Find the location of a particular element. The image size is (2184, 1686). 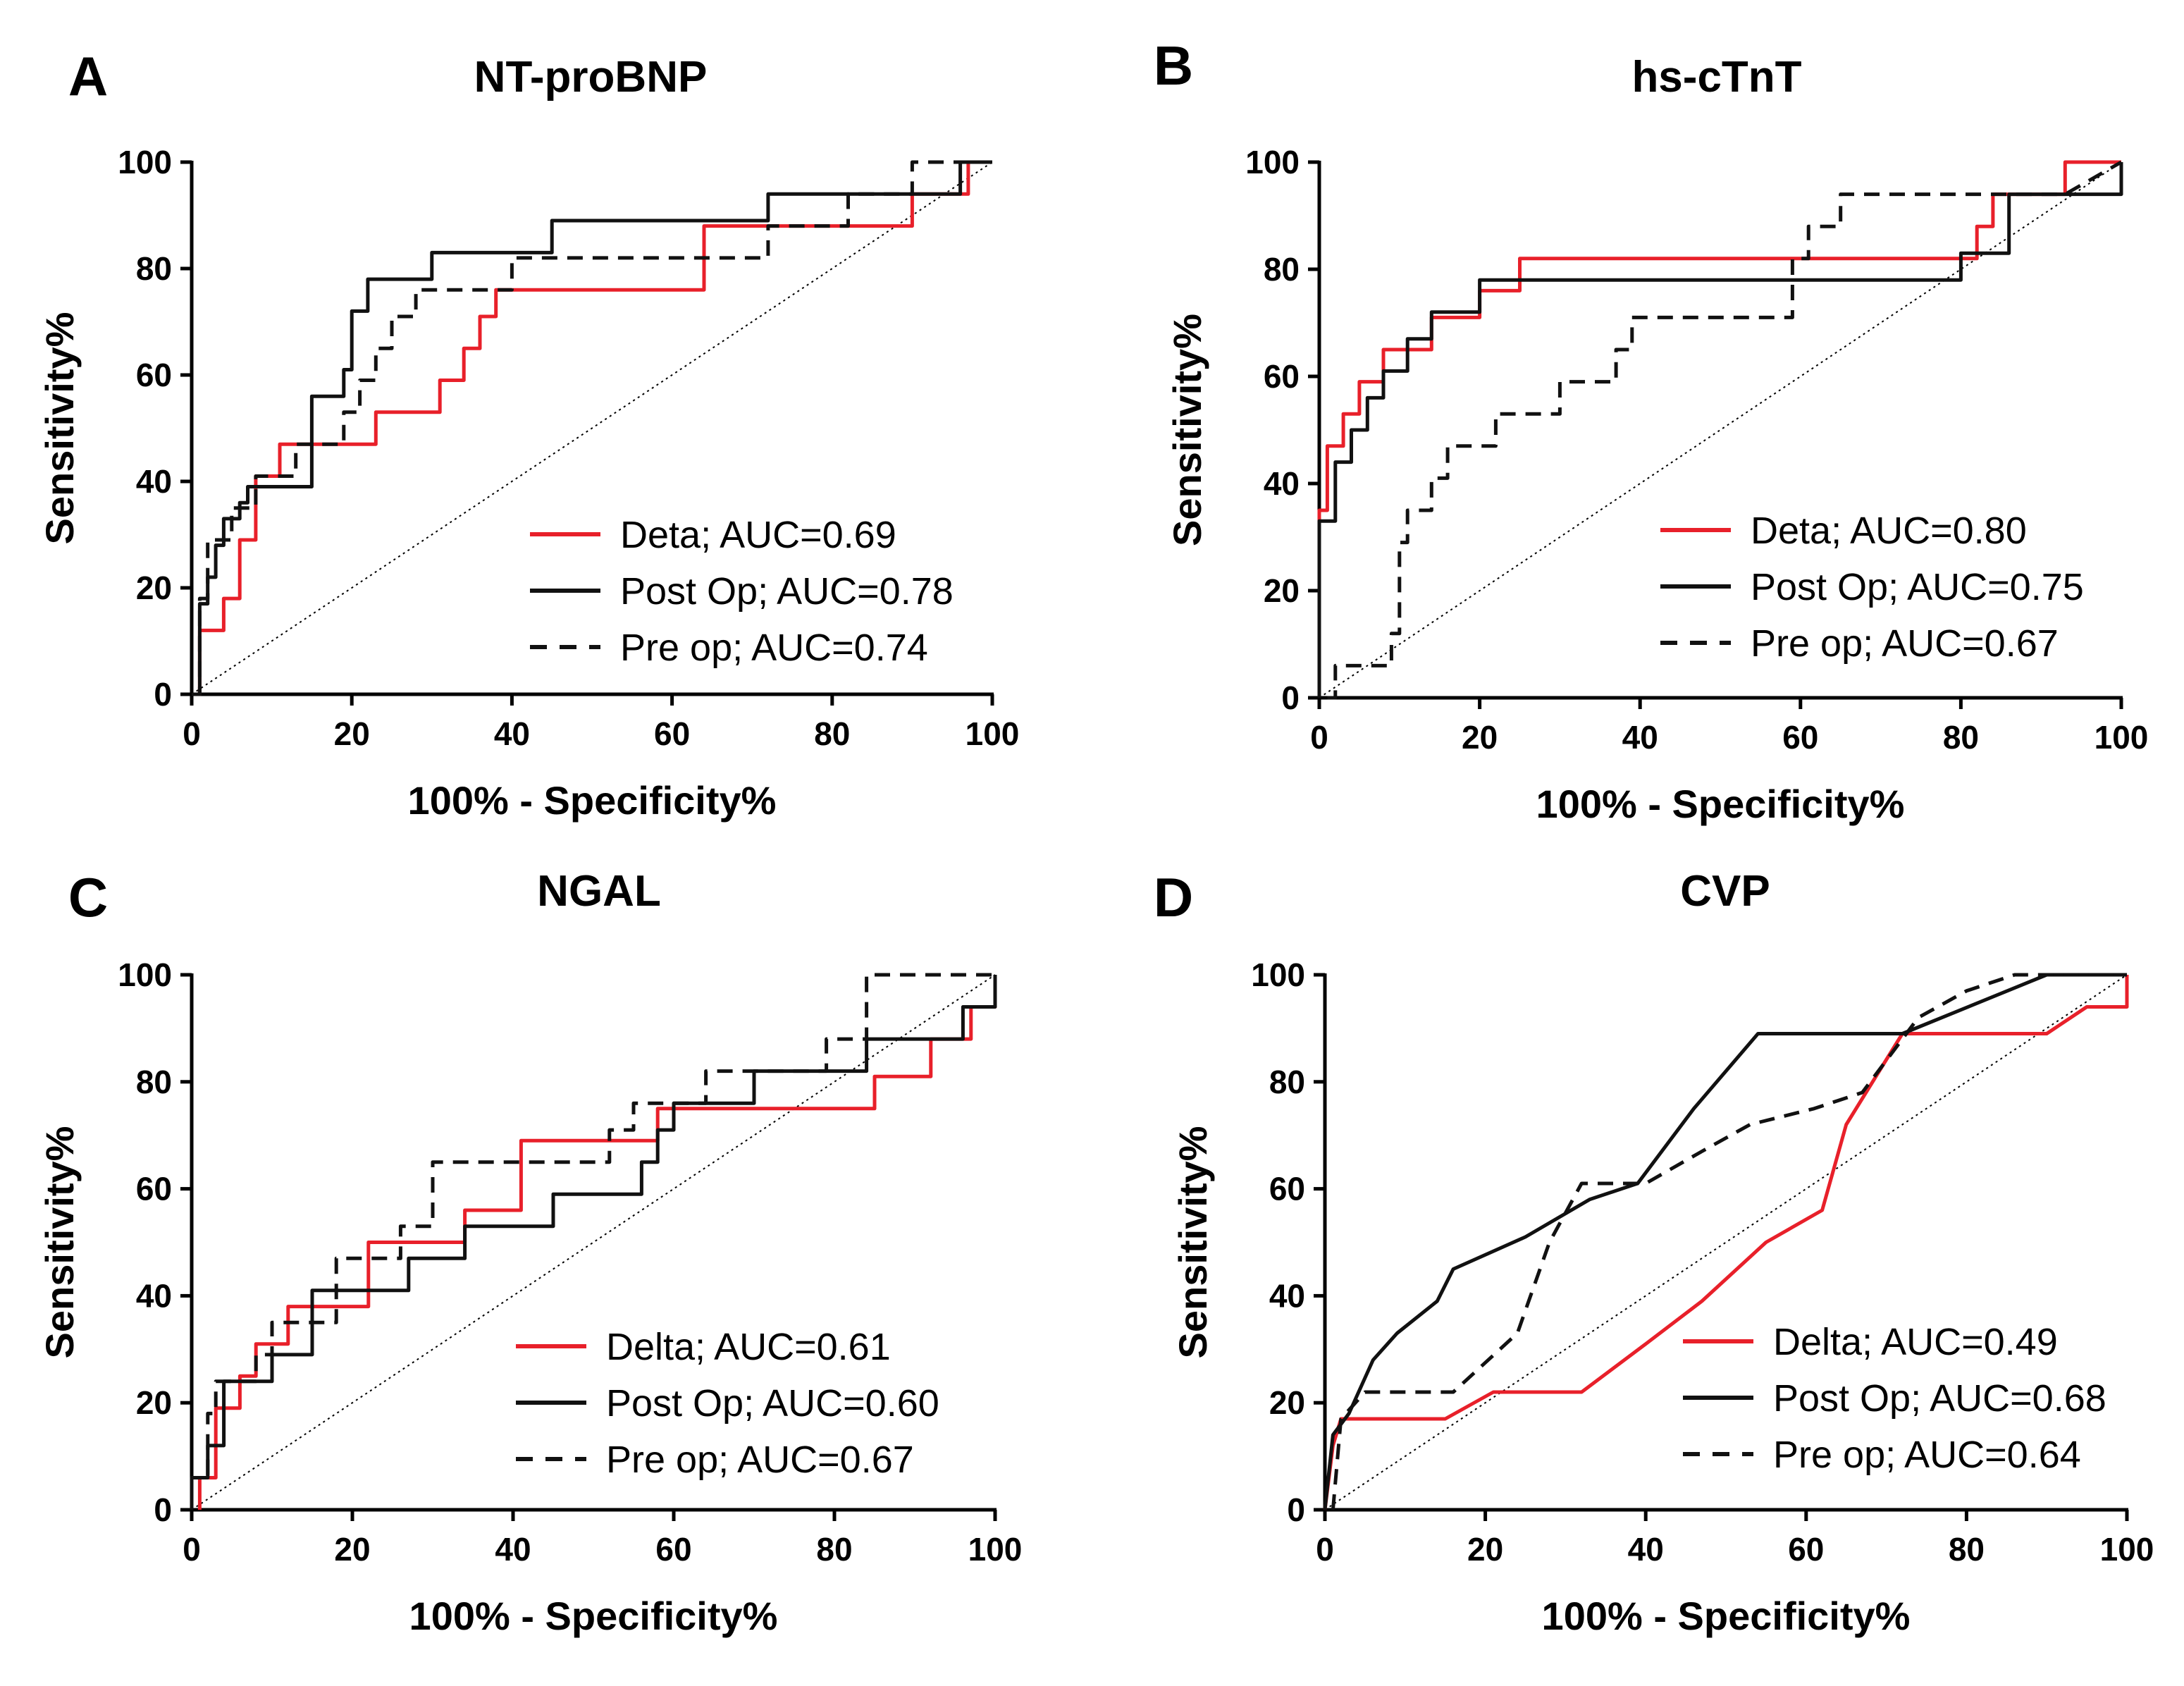

panel-letter: D is located at coordinates (1174, 897).